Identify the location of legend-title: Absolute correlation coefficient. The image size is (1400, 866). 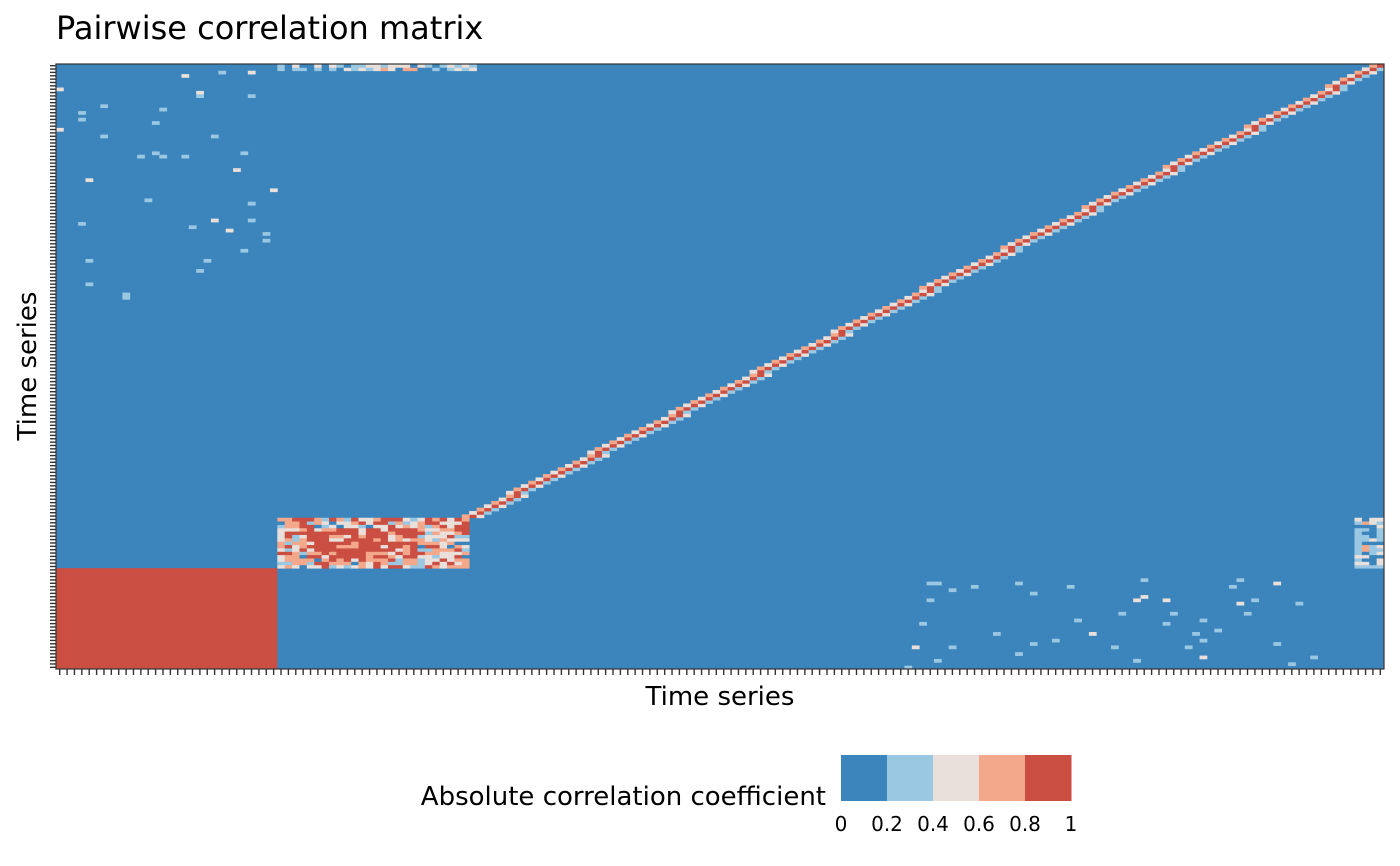
(623, 797).